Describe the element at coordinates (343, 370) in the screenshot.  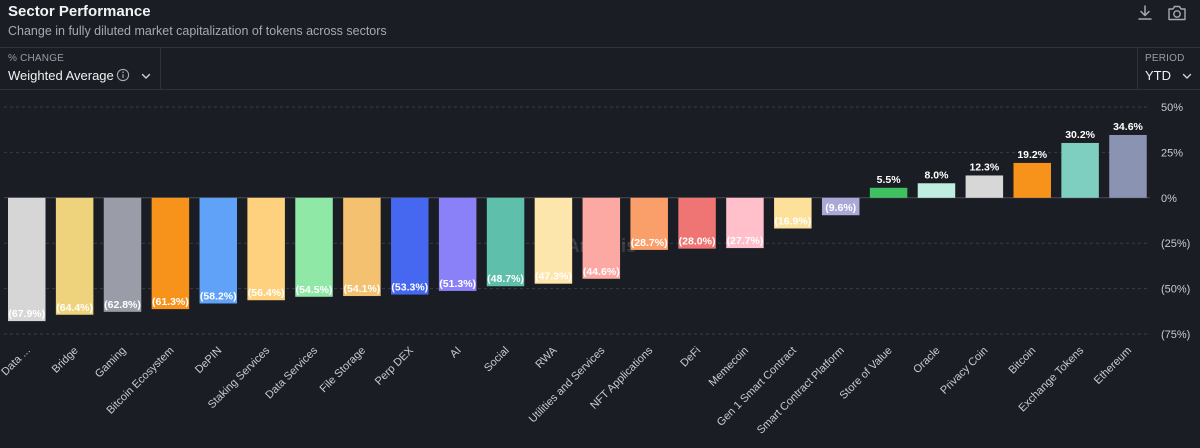
I see `x-tick-label: File Storage` at that location.